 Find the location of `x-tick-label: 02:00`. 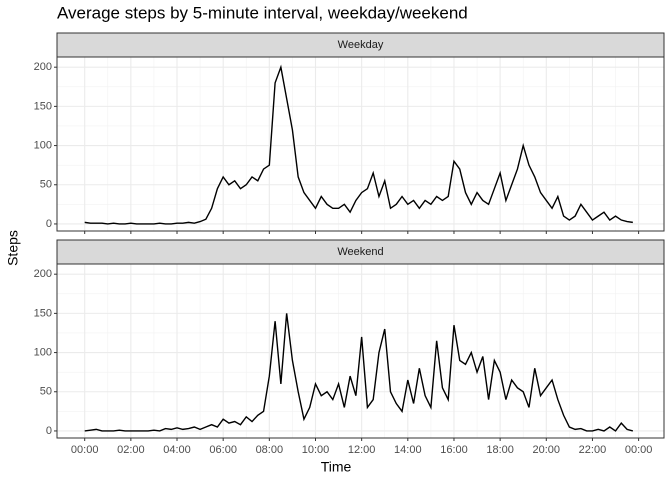

x-tick-label: 02:00 is located at coordinates (131, 450).